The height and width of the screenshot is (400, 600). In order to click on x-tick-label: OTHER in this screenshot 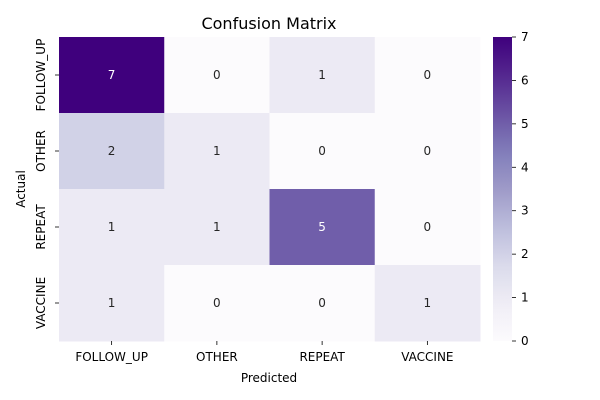, I will do `click(217, 357)`.